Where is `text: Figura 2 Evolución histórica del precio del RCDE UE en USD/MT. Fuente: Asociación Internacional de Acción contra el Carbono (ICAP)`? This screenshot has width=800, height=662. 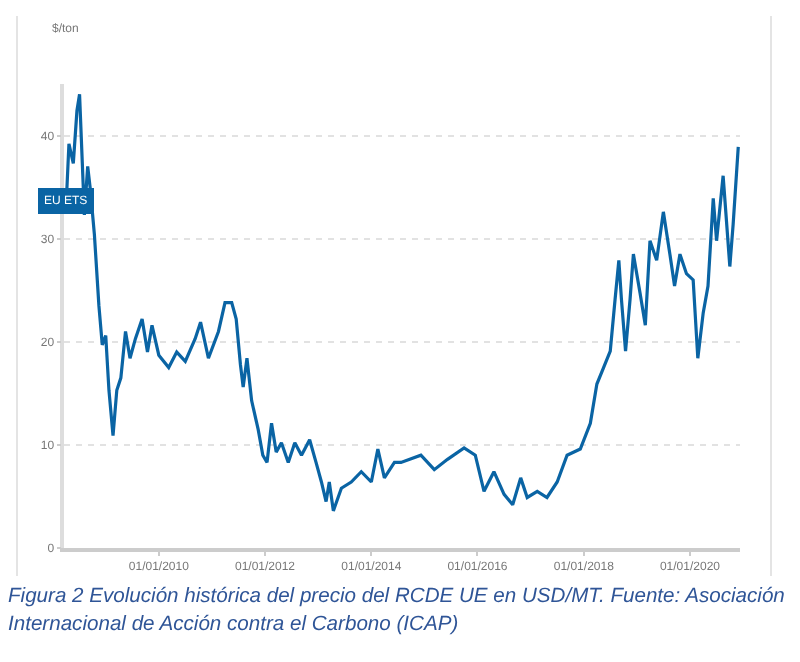
text: Figura 2 Evolución histórica del precio del RCDE UE en USD/MT. Fuente: Asociación Internacional de Acción contra el Carbono (ICAP) is located at coordinates (397, 612).